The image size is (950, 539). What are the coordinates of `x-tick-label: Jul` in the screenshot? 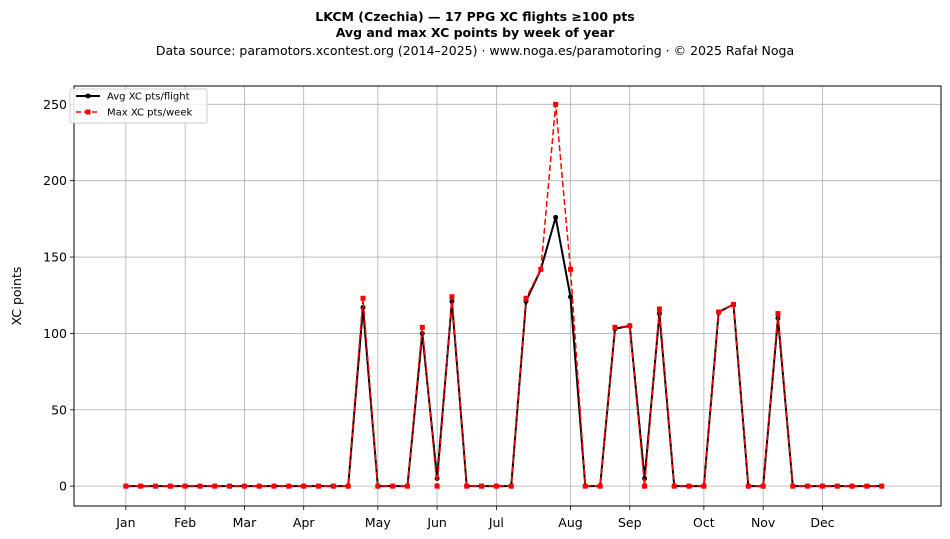 It's located at (496, 522).